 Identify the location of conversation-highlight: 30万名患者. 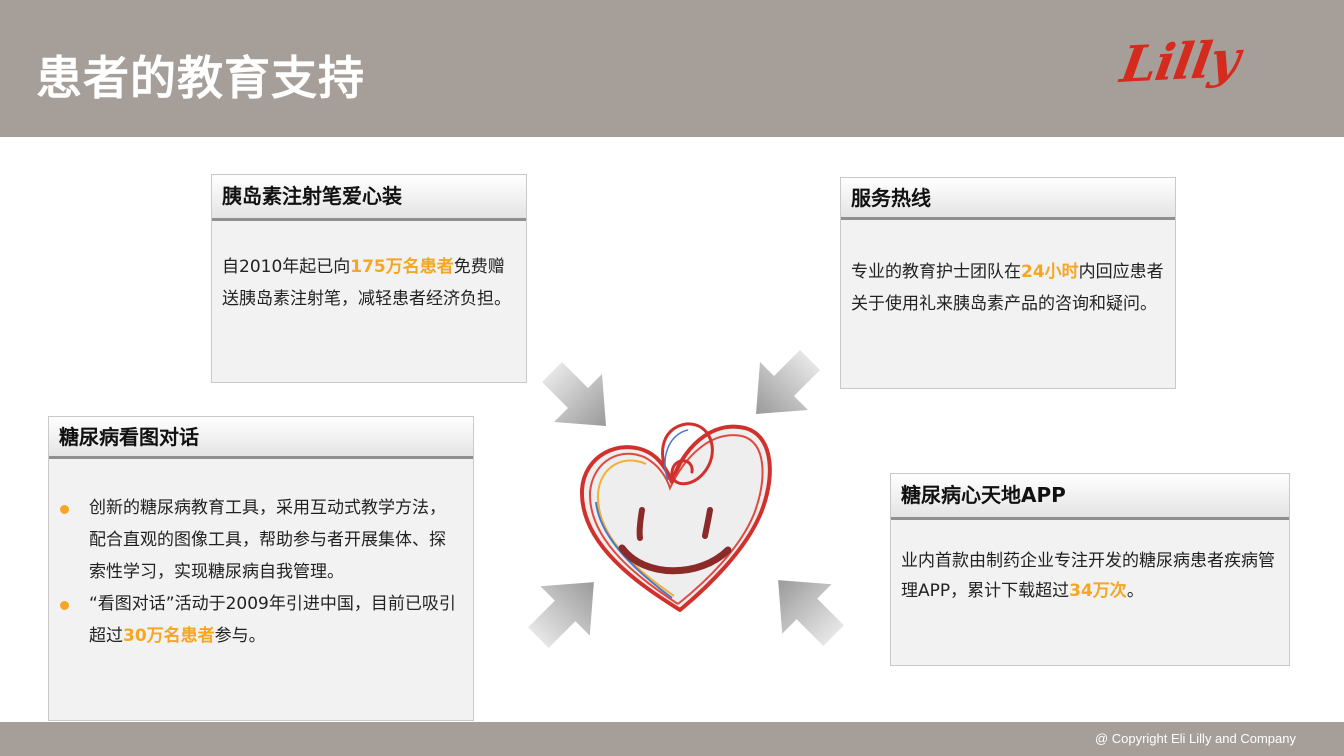
(169, 636).